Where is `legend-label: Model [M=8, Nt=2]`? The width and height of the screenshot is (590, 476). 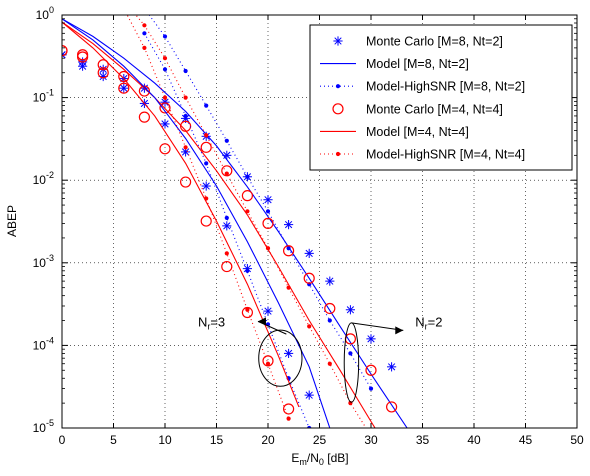
legend-label: Model [M=8, Nt=2] is located at coordinates (417, 64).